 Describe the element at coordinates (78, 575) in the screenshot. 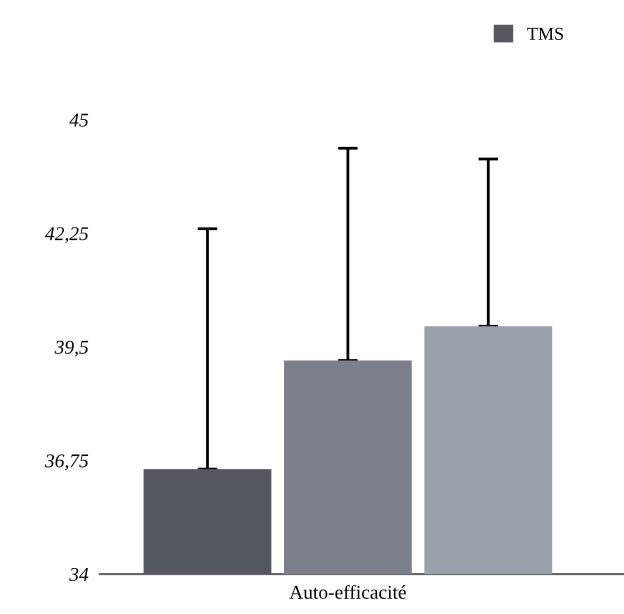

I see `y-tick-label: 34` at that location.